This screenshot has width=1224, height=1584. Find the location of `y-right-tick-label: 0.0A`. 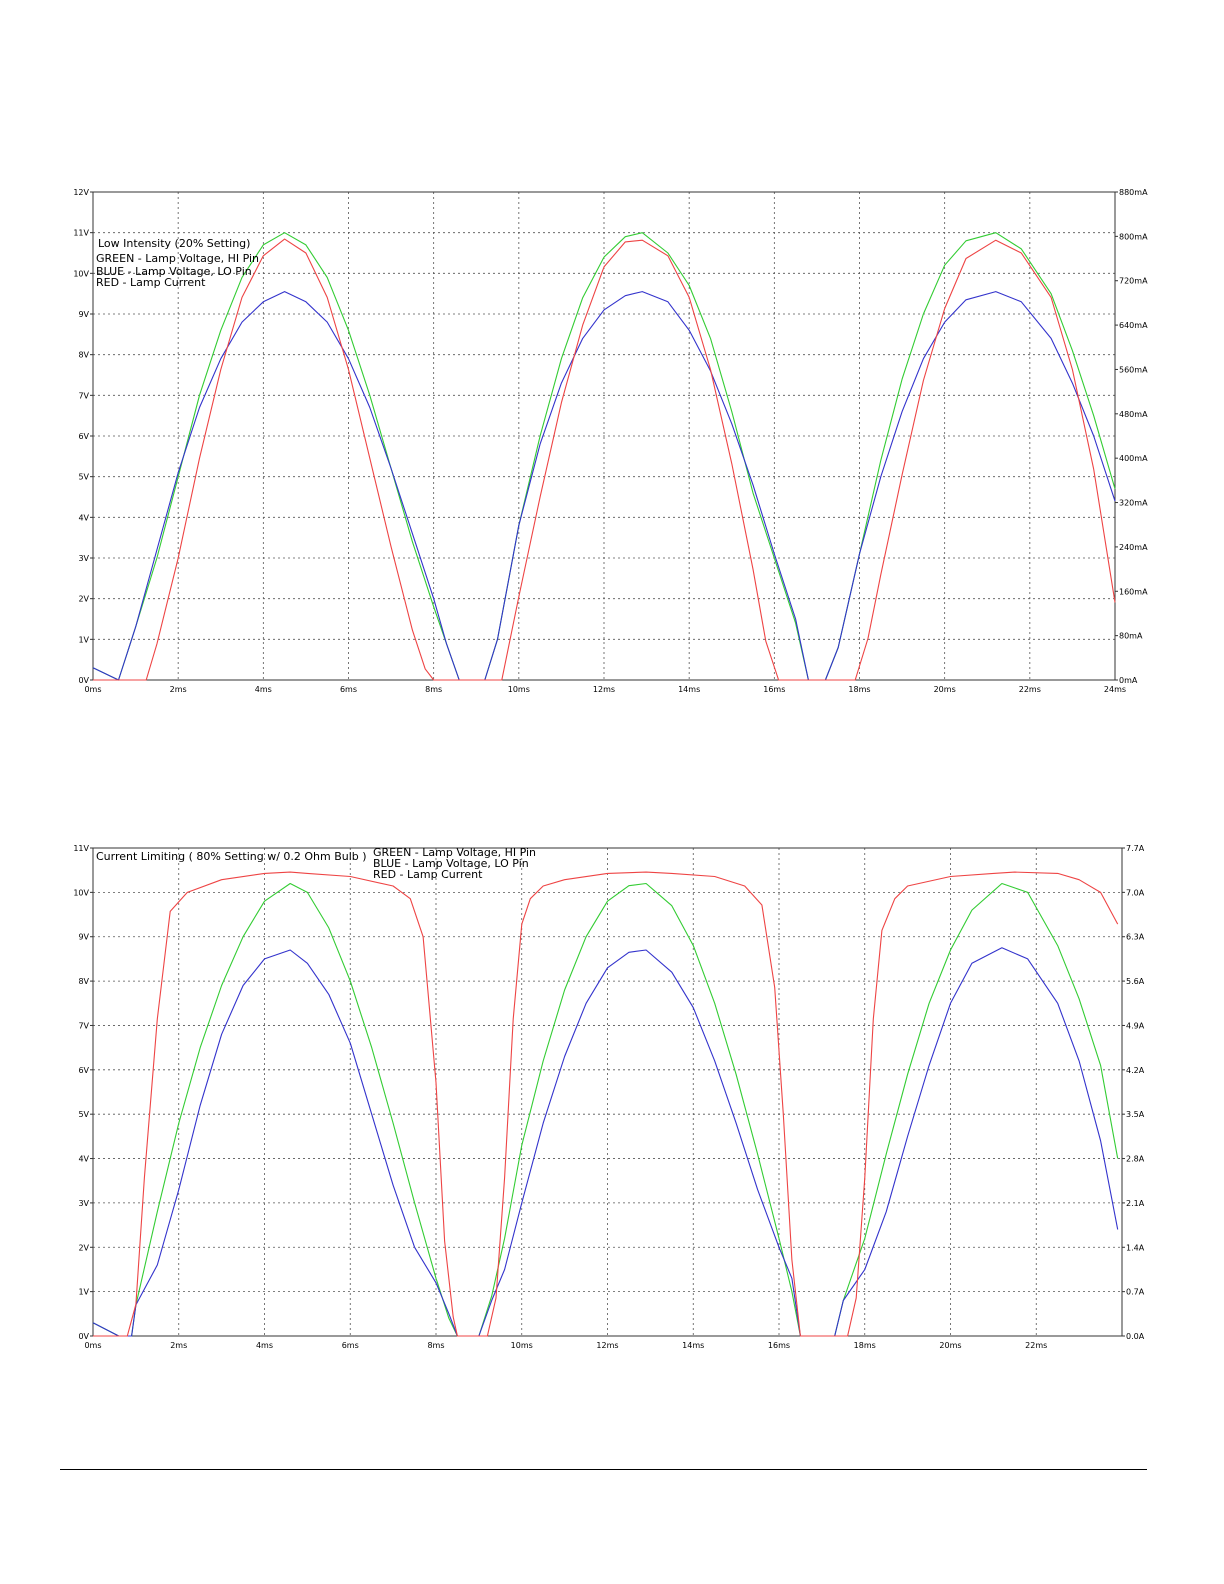

y-right-tick-label: 0.0A is located at coordinates (1135, 1336).